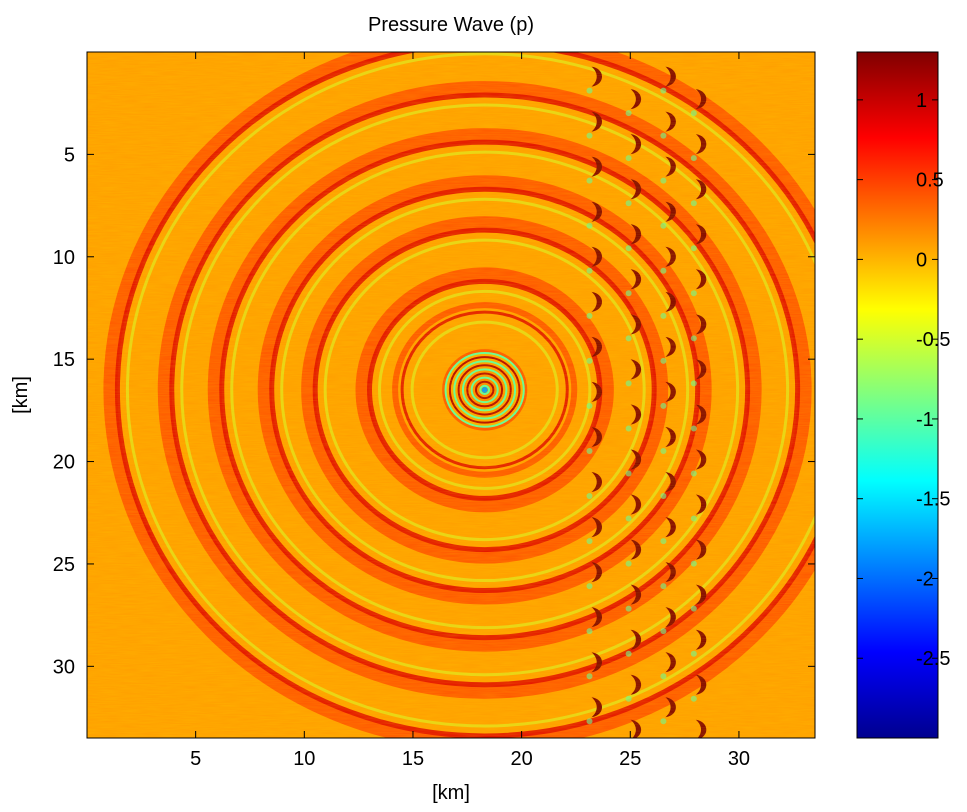 This screenshot has width=967, height=812. What do you see at coordinates (21, 395) in the screenshot?
I see `y-axis-label: [km]` at bounding box center [21, 395].